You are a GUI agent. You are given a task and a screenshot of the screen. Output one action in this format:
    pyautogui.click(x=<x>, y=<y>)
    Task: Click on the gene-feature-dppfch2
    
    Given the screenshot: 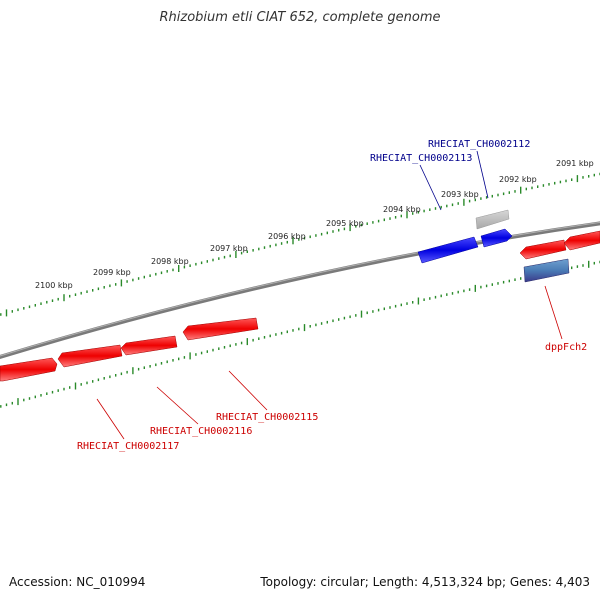 What is the action you would take?
    pyautogui.click(x=546, y=270)
    